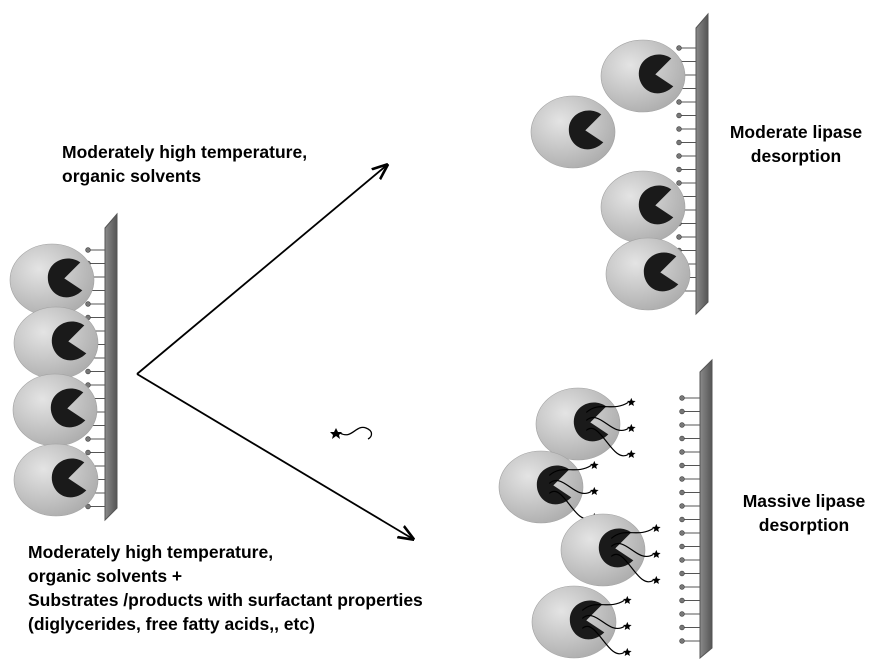 Image resolution: width=885 pixels, height=659 pixels. What do you see at coordinates (111, 367) in the screenshot?
I see `left-support-bar` at bounding box center [111, 367].